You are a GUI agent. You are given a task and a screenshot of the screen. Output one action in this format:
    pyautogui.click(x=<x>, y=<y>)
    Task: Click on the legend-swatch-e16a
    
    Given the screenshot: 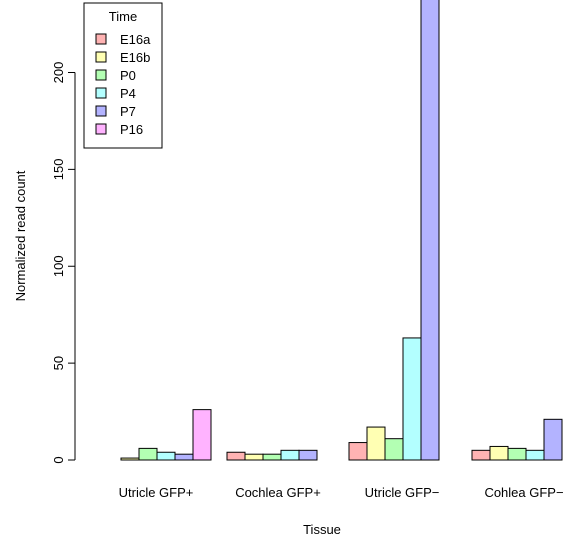 What is the action you would take?
    pyautogui.click(x=101, y=39)
    